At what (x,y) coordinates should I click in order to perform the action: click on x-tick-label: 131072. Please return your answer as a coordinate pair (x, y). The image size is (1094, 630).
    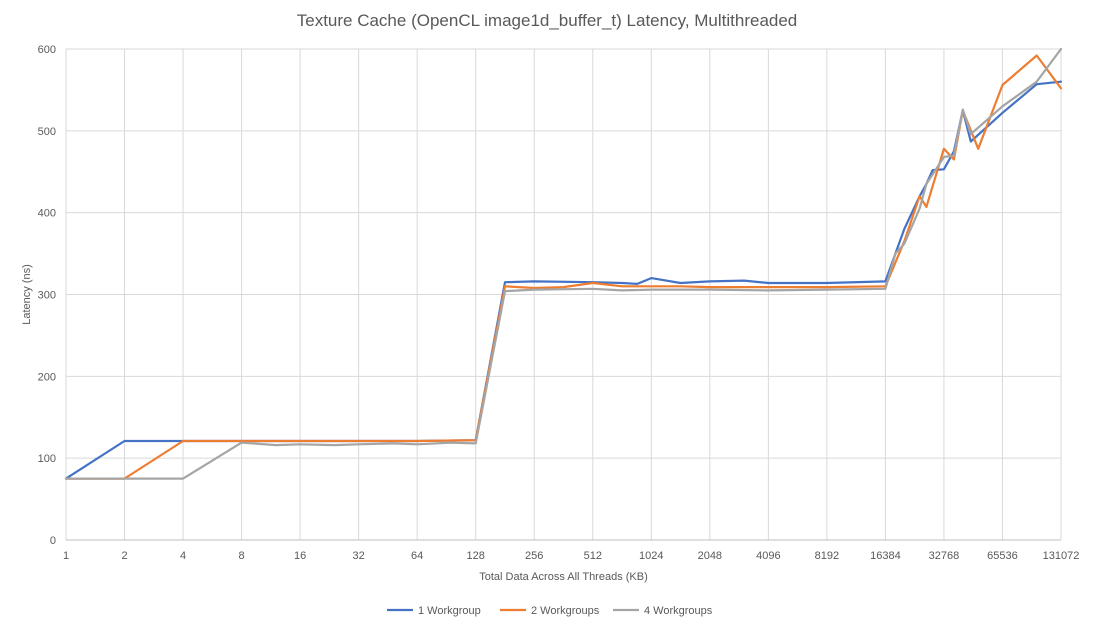
    Looking at the image, I should click on (1061, 556).